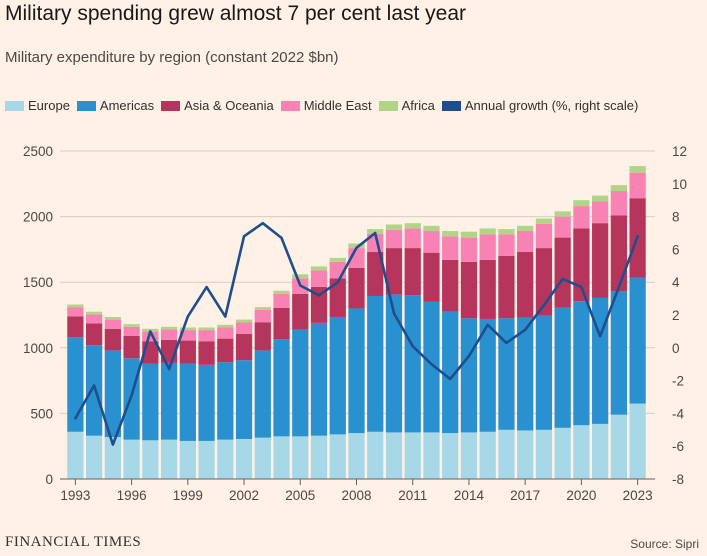 Image resolution: width=707 pixels, height=556 pixels. Describe the element at coordinates (319, 278) in the screenshot. I see `bar-middle-east-2006` at that location.